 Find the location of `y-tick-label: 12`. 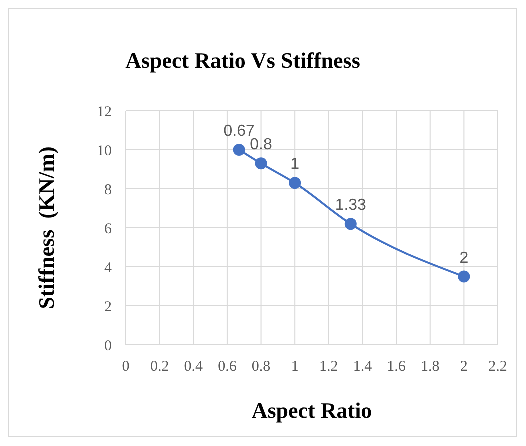

y-tick-label: 12 is located at coordinates (104, 112).